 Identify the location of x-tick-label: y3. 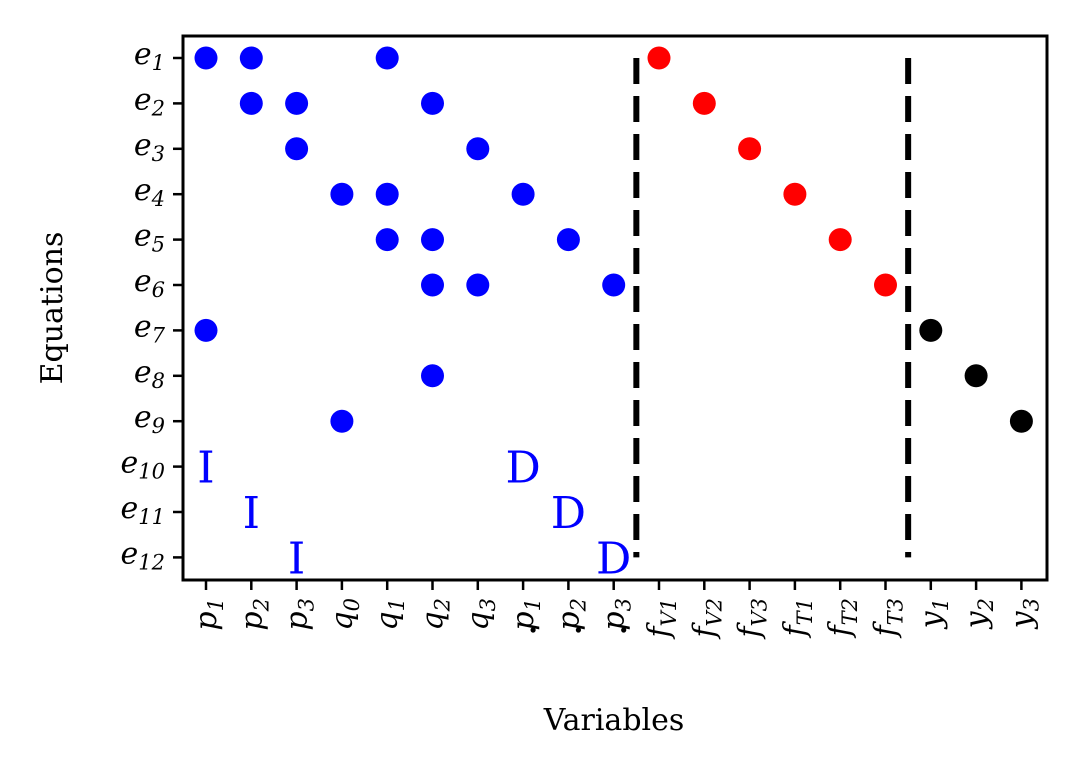
(1023, 614).